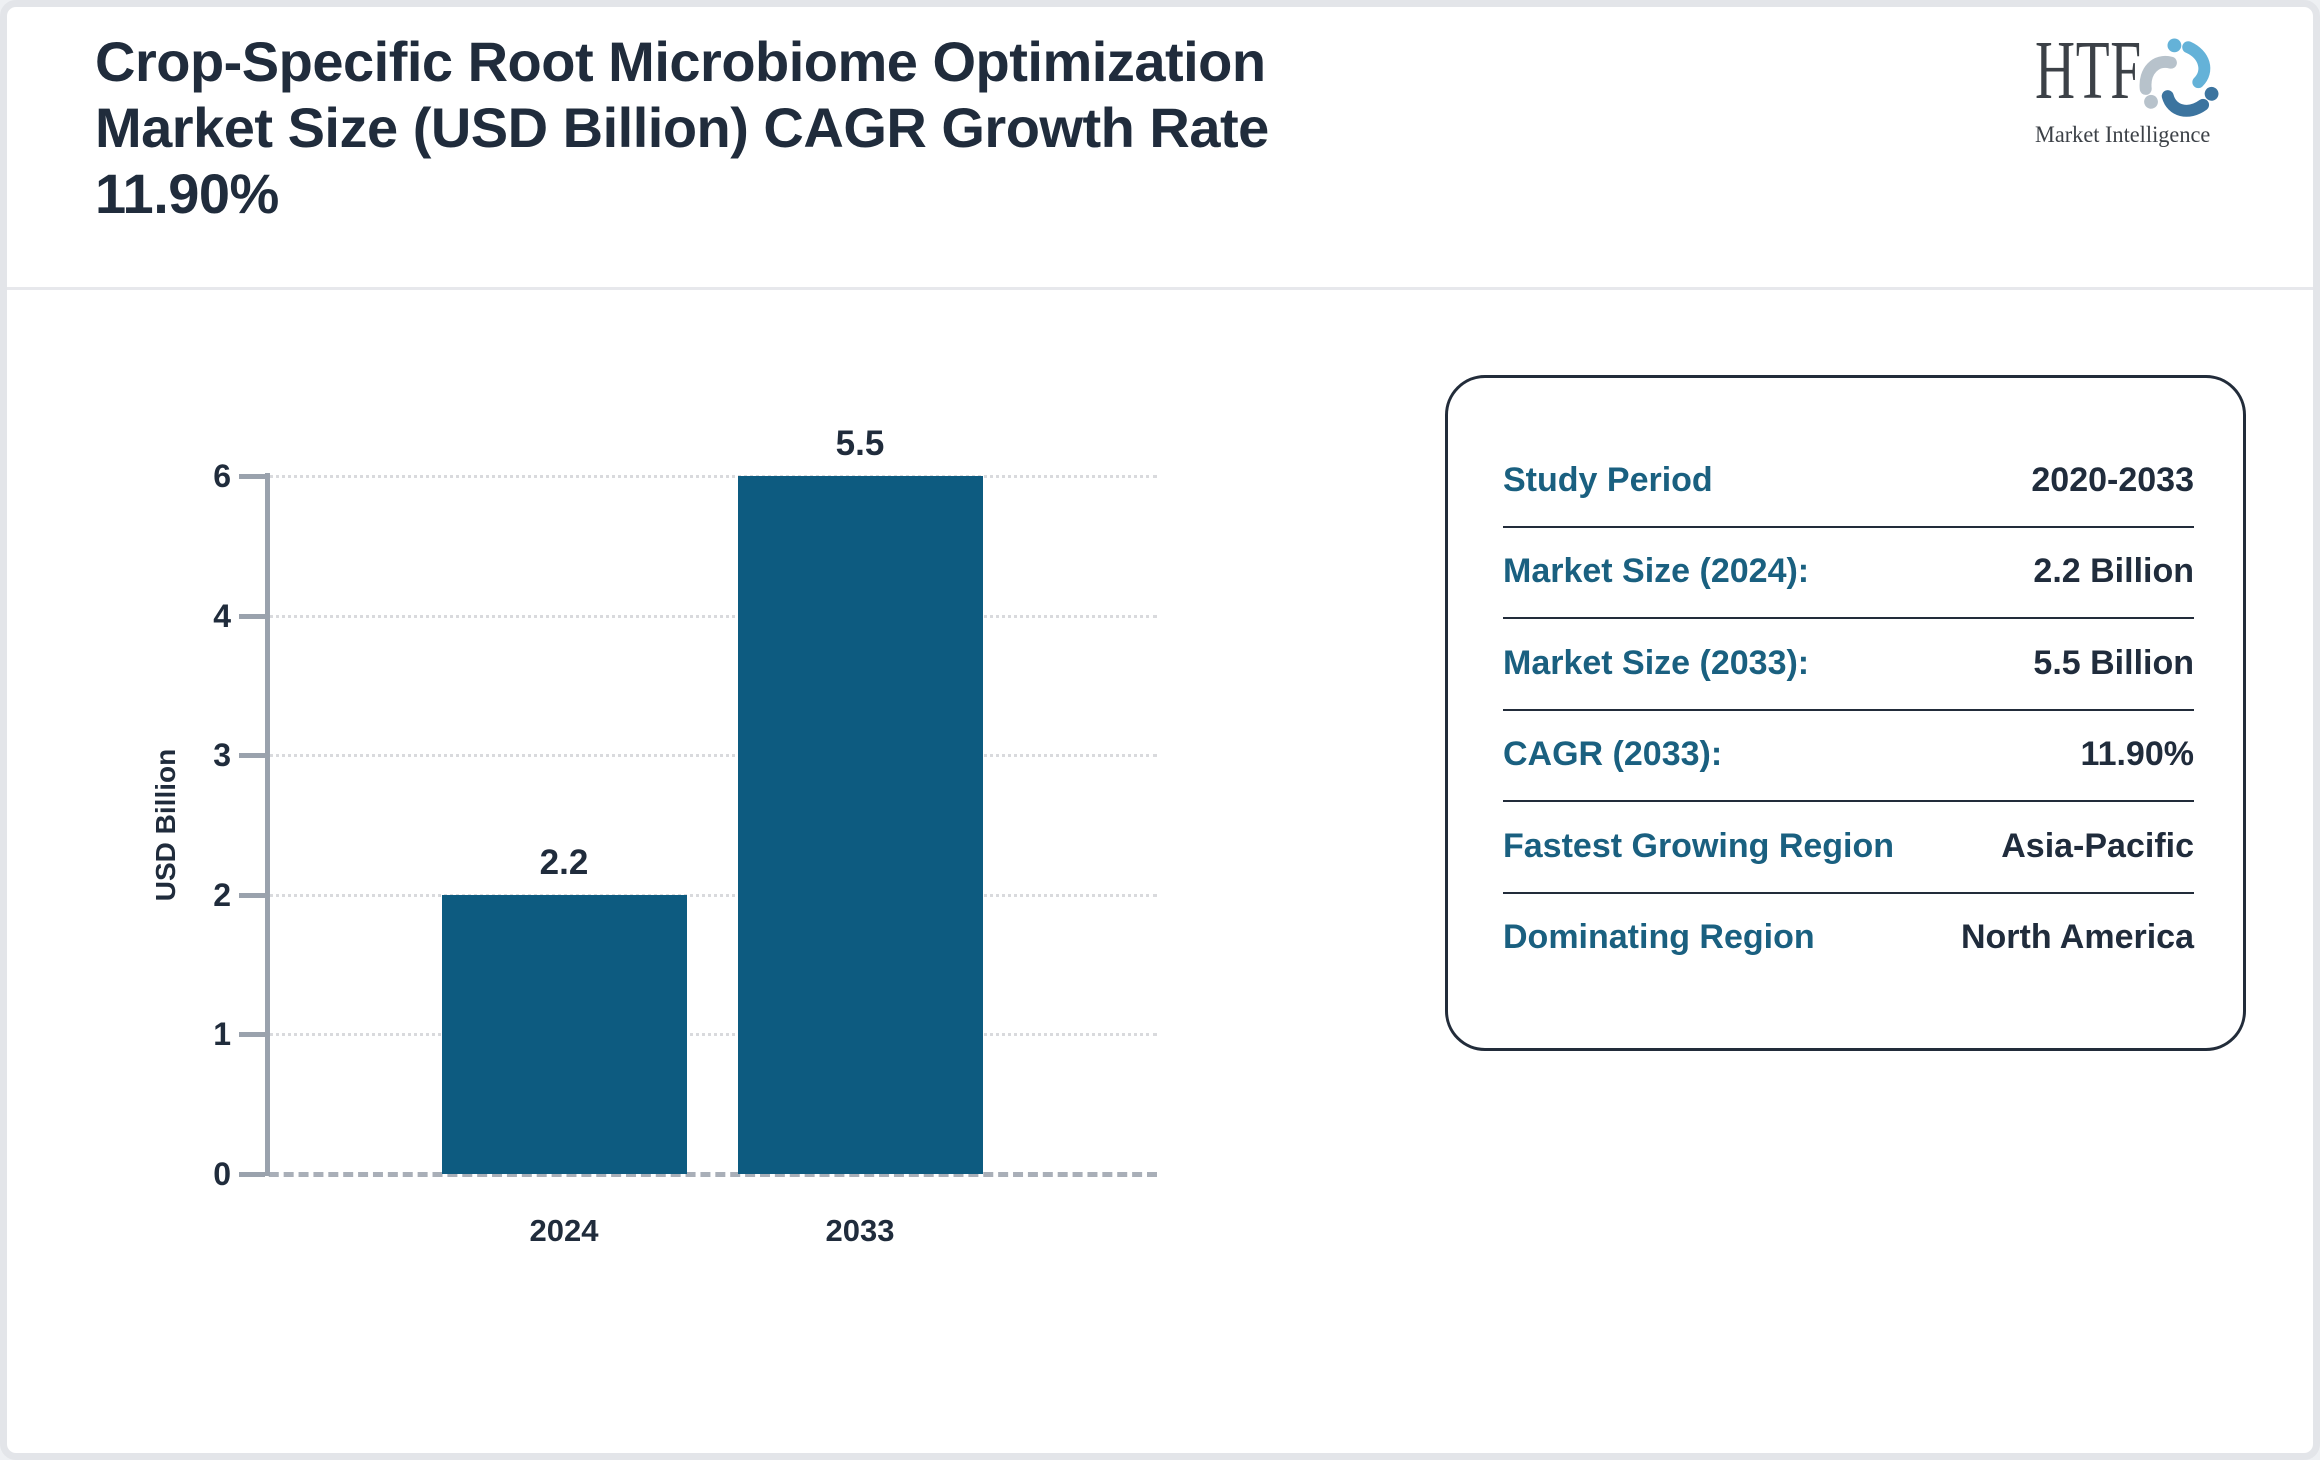 The width and height of the screenshot is (2320, 1460). What do you see at coordinates (2179, 77) in the screenshot?
I see `logo-swirl-icon` at bounding box center [2179, 77].